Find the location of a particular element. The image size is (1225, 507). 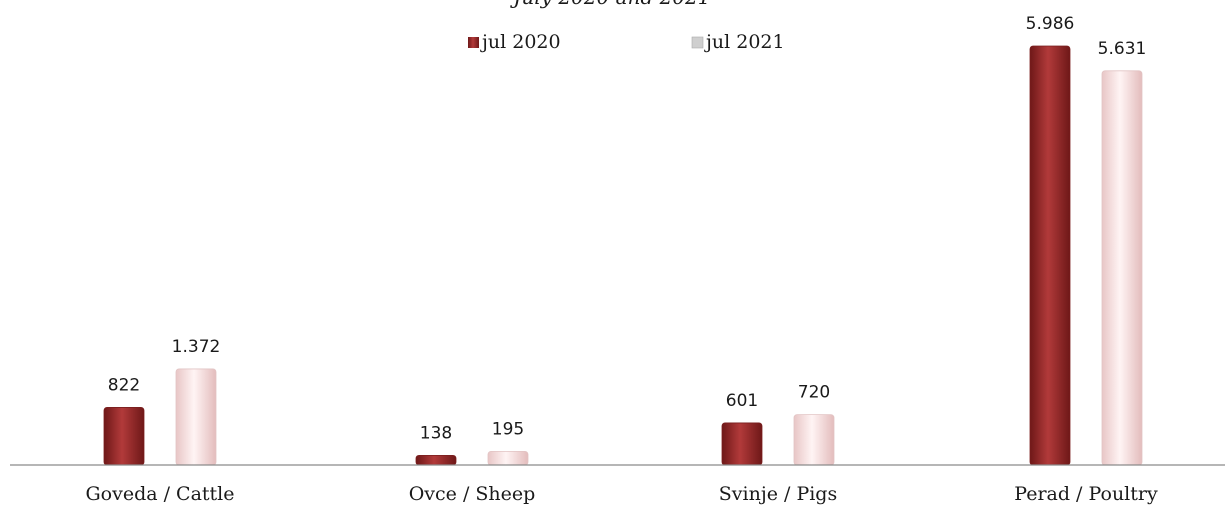

data-label-jul-2020-ovce-sheep: 138 is located at coordinates (436, 433).